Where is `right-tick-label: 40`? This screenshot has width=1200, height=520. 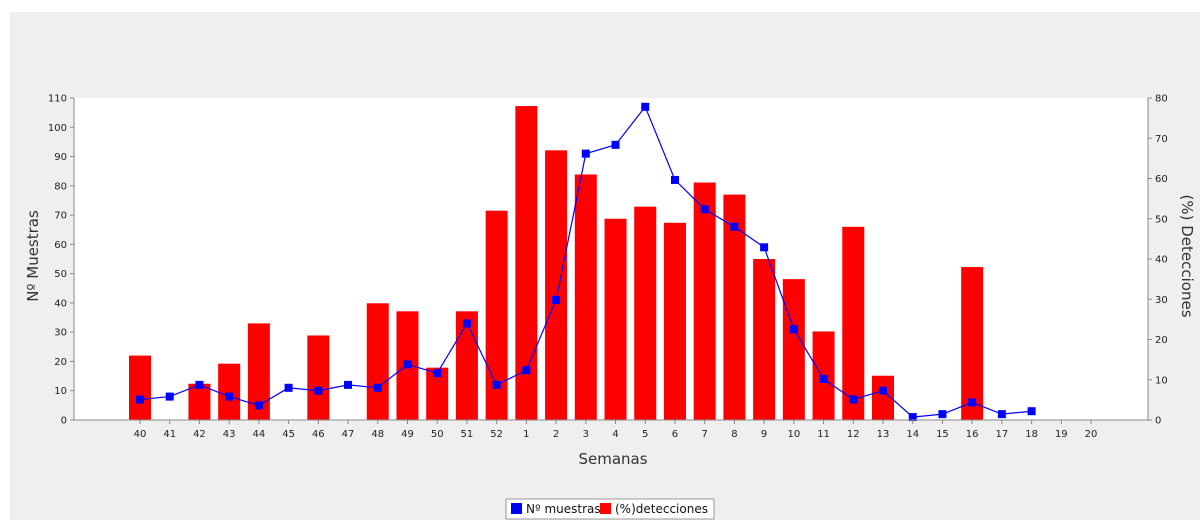 right-tick-label: 40 is located at coordinates (1161, 260).